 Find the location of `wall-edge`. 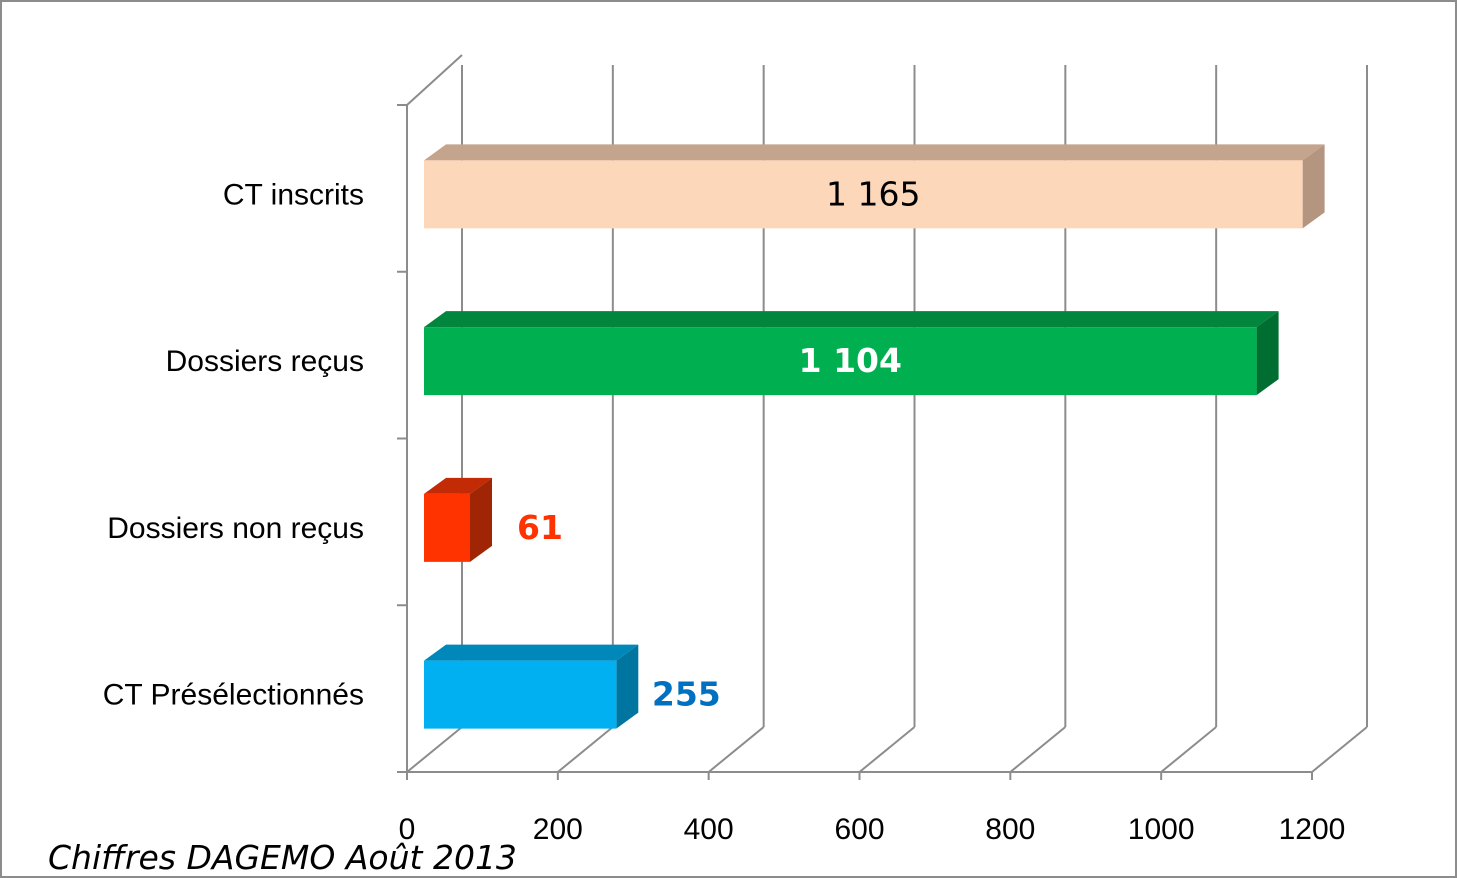

wall-edge is located at coordinates (434, 80).